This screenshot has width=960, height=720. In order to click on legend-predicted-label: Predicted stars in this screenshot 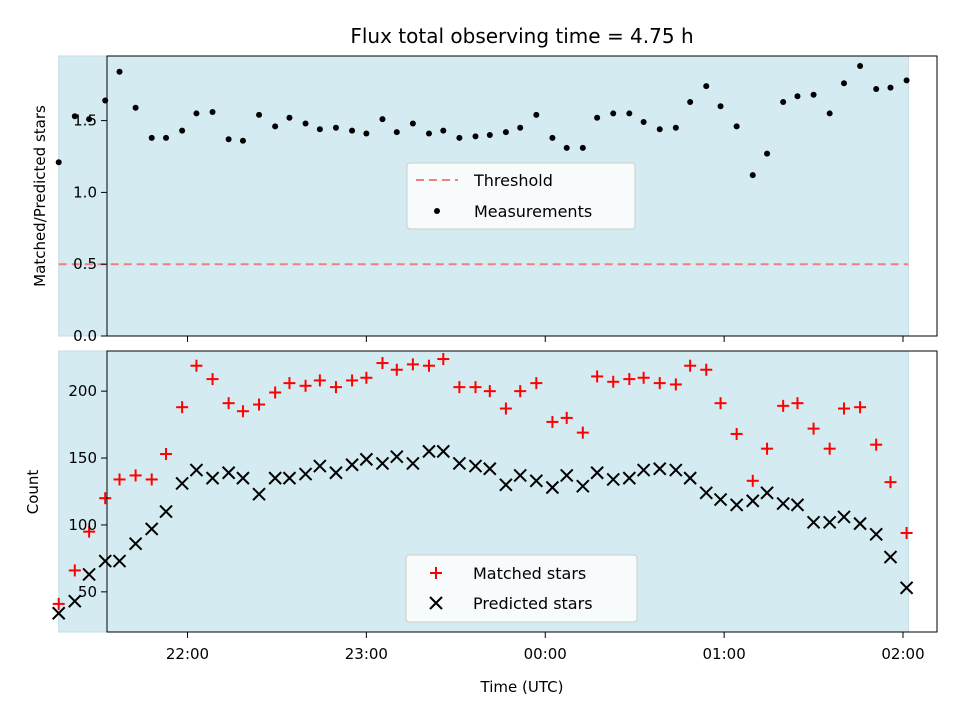, I will do `click(533, 603)`.